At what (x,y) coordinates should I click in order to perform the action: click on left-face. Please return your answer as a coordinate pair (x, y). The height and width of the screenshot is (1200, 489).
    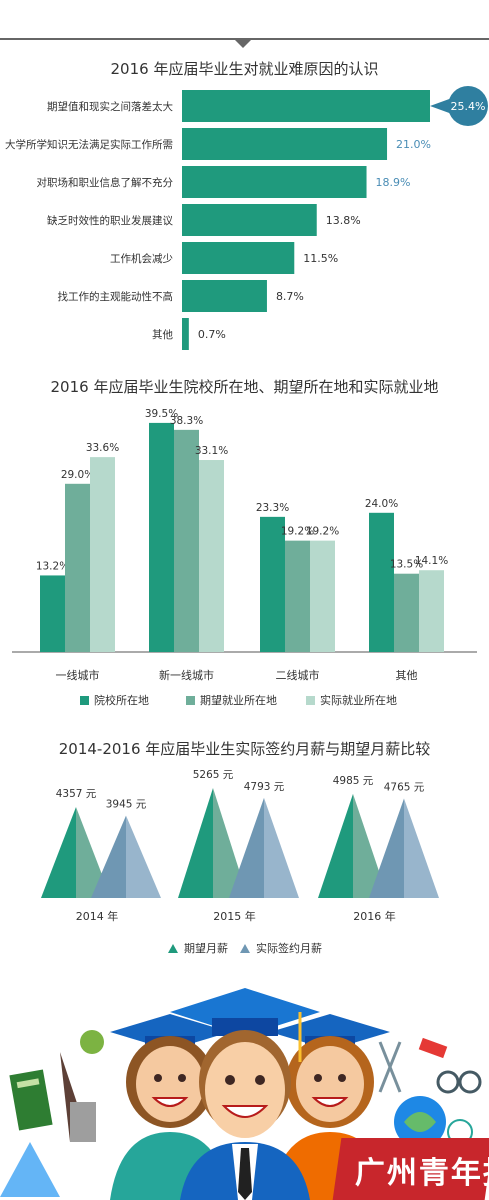
    Looking at the image, I should click on (170, 1084).